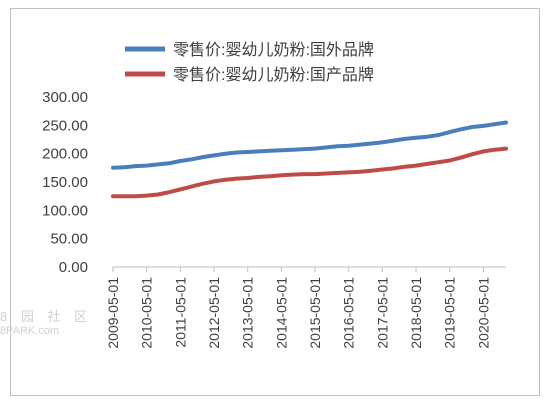 The width and height of the screenshot is (552, 407). I want to click on x-tick-label: 2018-05-01, so click(416, 313).